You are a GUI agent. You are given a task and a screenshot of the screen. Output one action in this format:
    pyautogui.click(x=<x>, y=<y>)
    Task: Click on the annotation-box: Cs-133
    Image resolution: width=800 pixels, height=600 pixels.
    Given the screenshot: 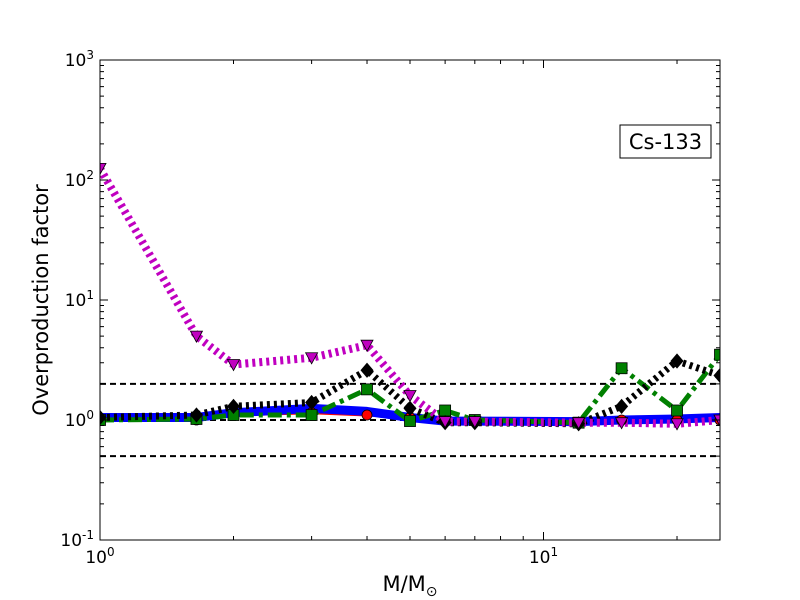 What is the action you would take?
    pyautogui.click(x=665, y=141)
    